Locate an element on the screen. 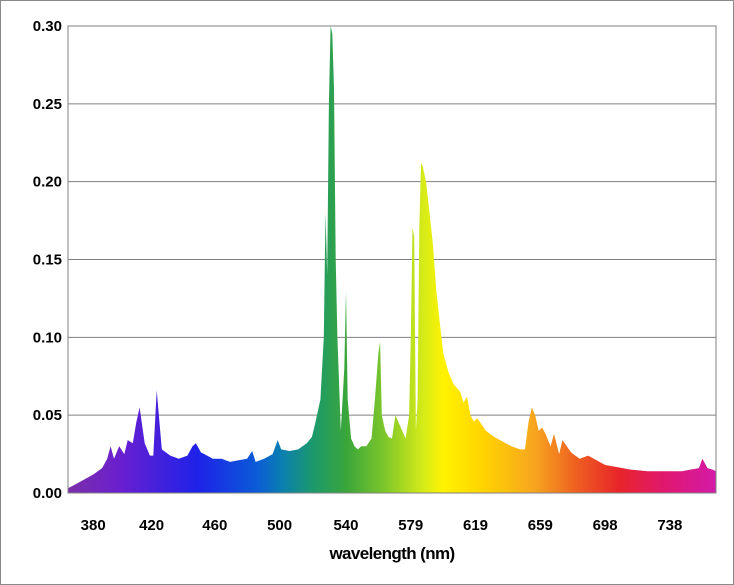 The width and height of the screenshot is (734, 585). x-tick-label: 698 is located at coordinates (605, 525).